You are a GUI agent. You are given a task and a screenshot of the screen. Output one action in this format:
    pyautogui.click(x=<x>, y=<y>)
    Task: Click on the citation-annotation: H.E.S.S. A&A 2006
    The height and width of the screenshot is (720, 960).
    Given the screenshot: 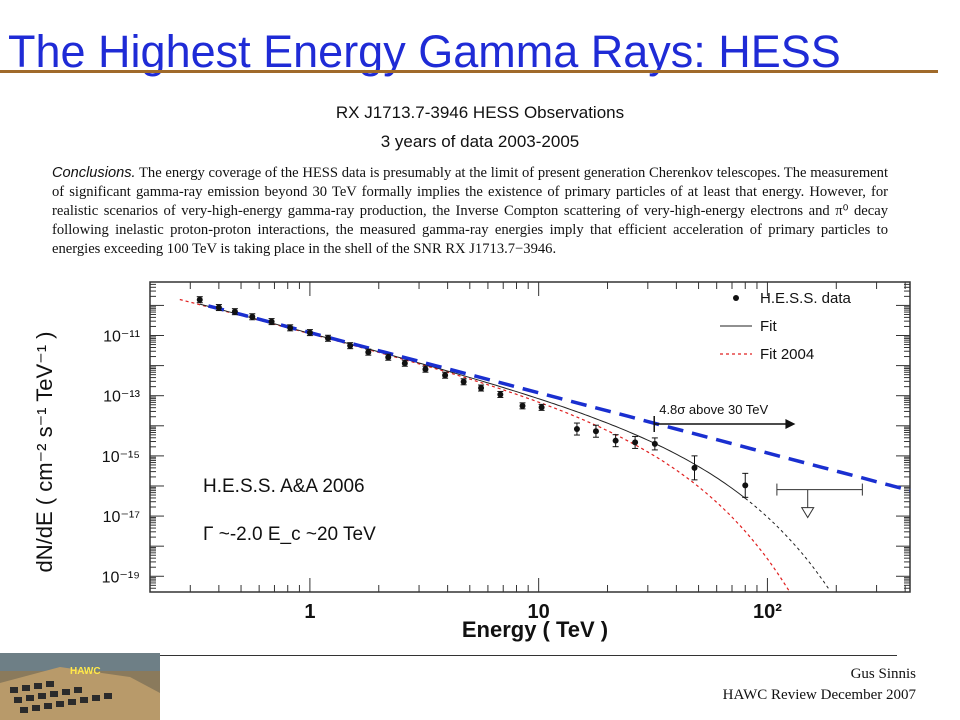 What is the action you would take?
    pyautogui.click(x=284, y=486)
    